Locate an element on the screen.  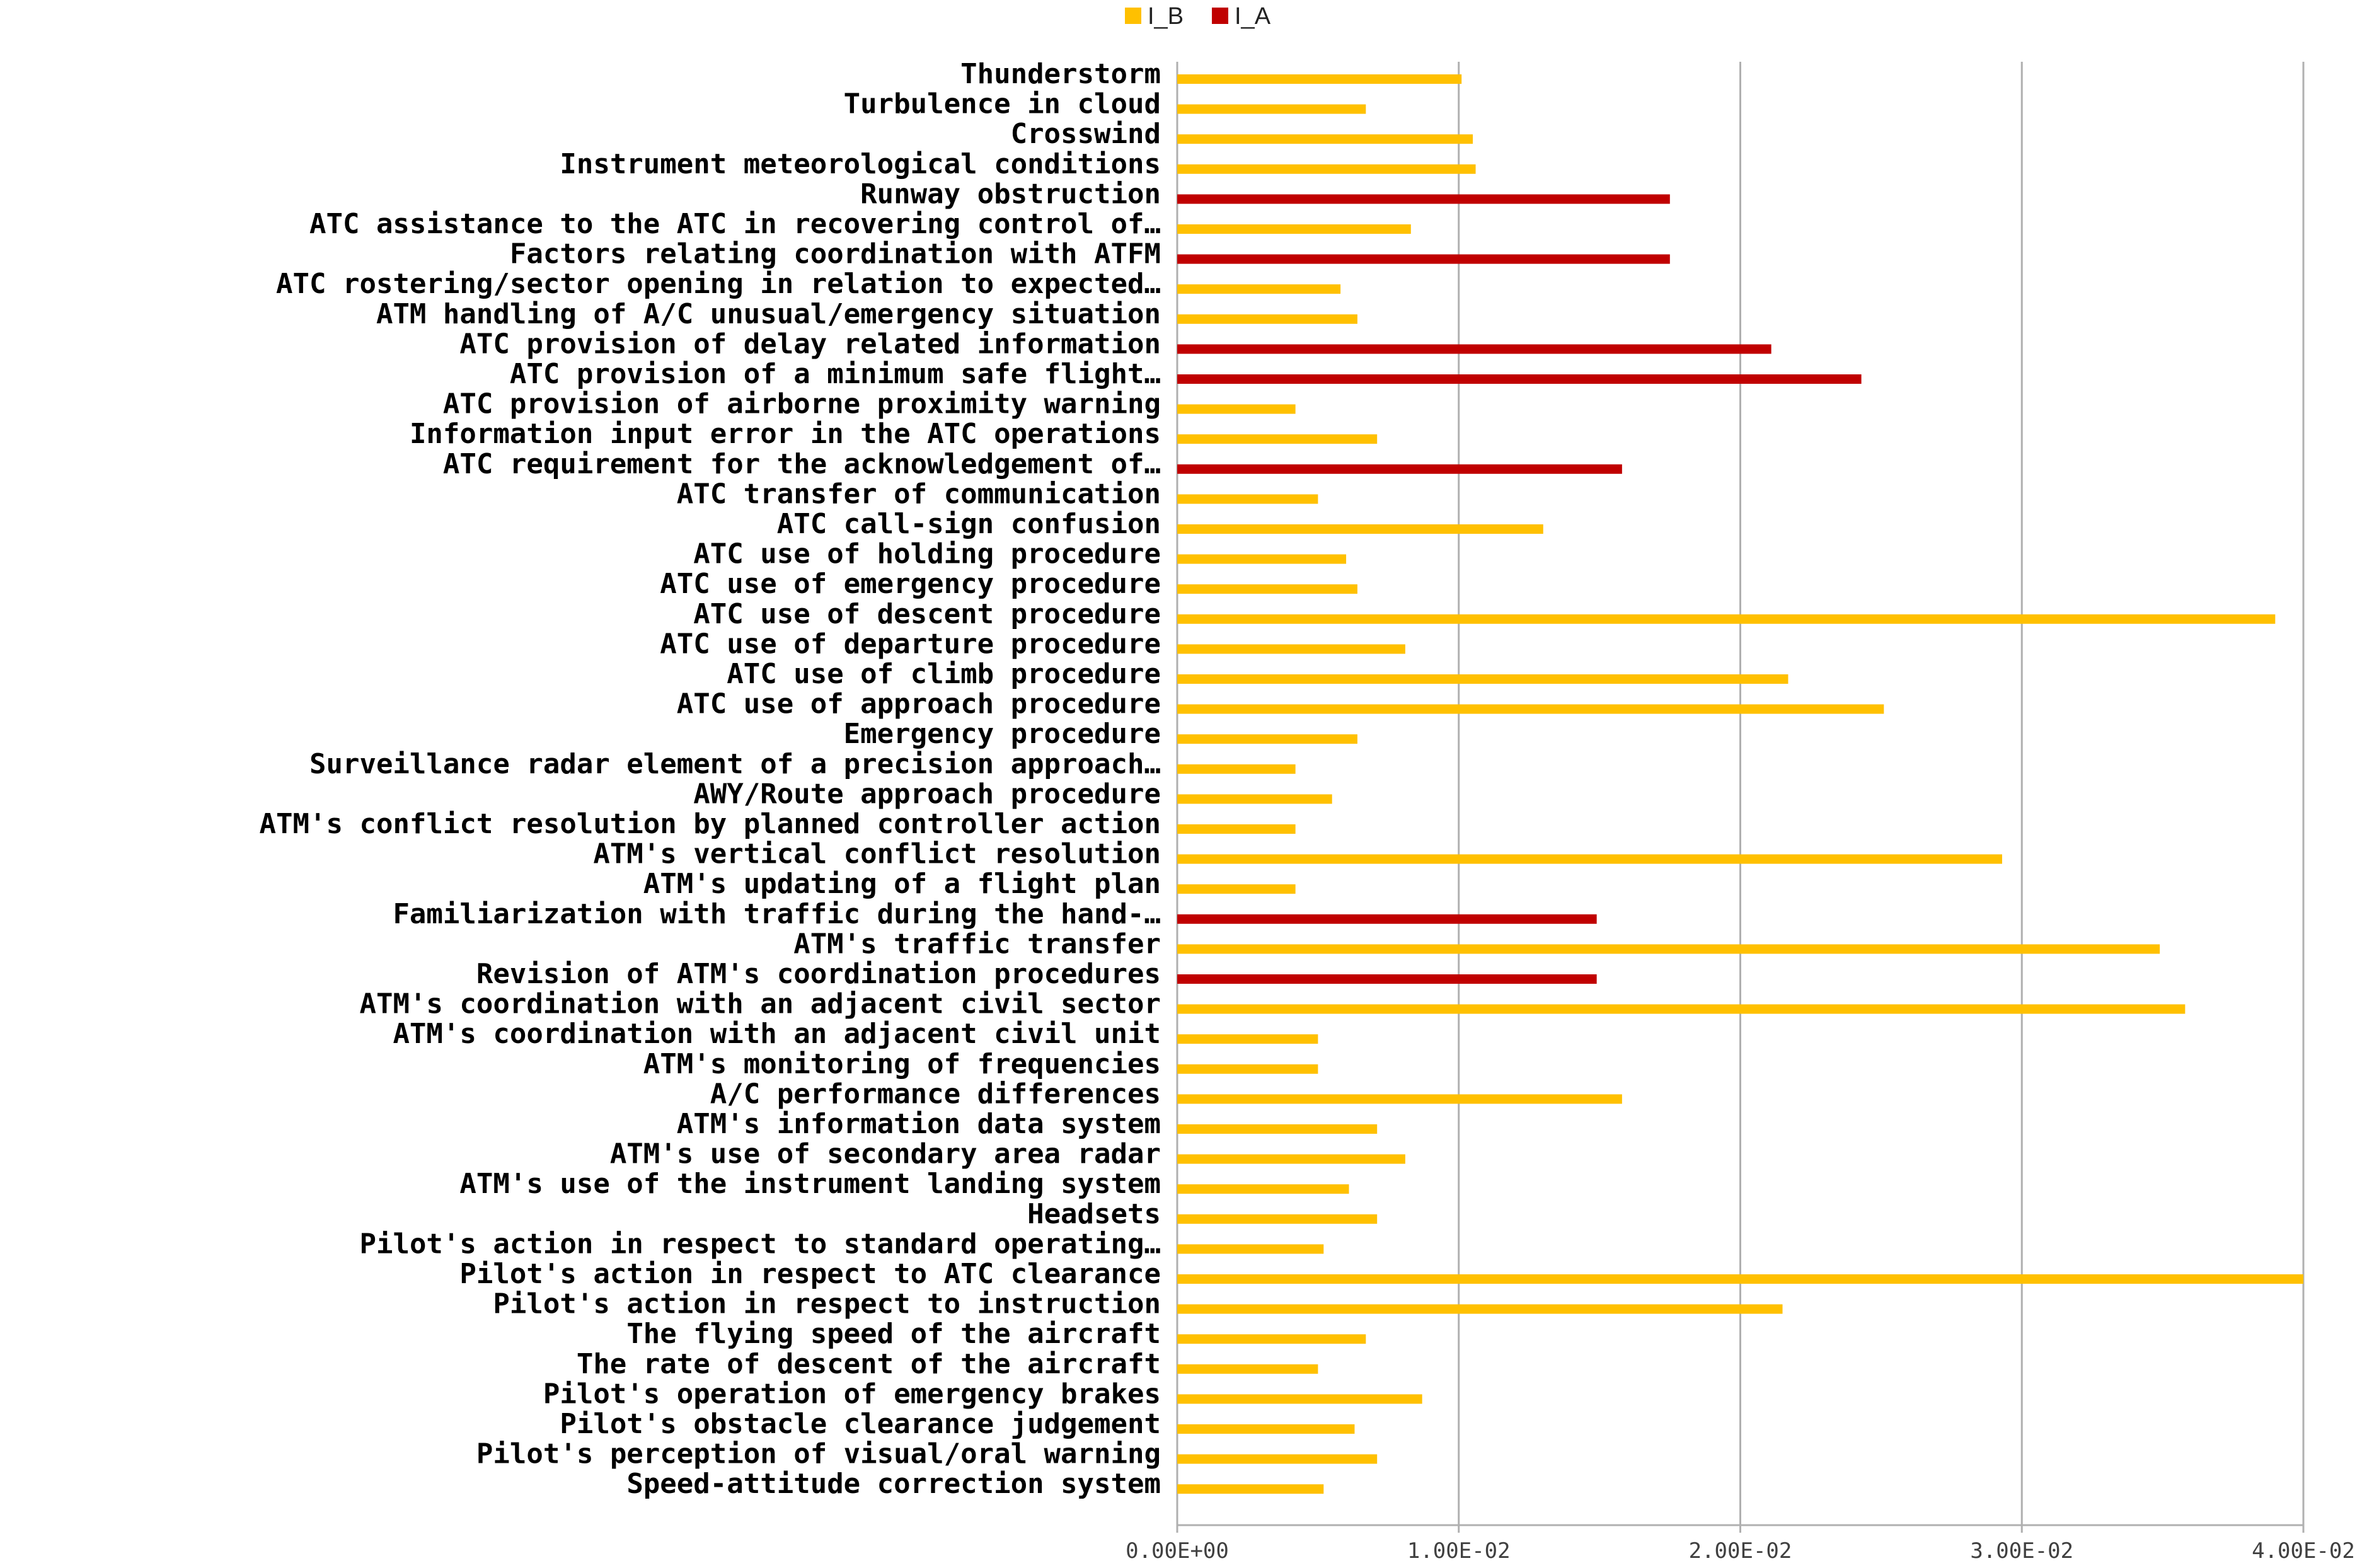
legend-label: I_A is located at coordinates (1253, 16).